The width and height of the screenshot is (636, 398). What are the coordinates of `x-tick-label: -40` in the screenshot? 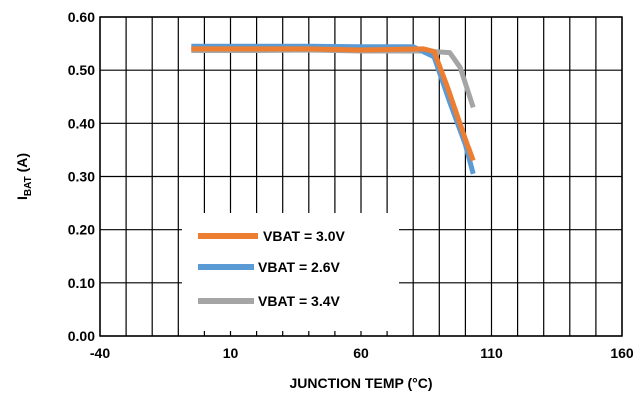 It's located at (100, 353).